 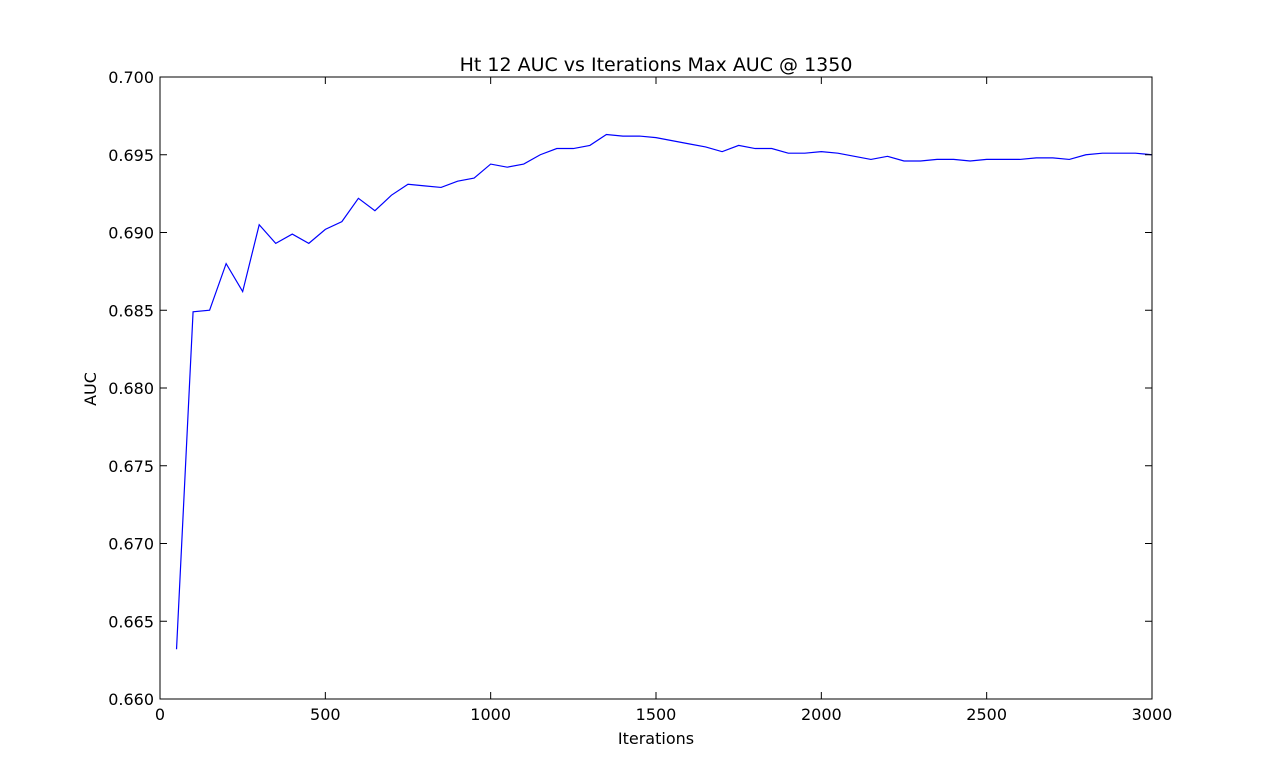 I want to click on x-tick-label: 2500, so click(x=986, y=714).